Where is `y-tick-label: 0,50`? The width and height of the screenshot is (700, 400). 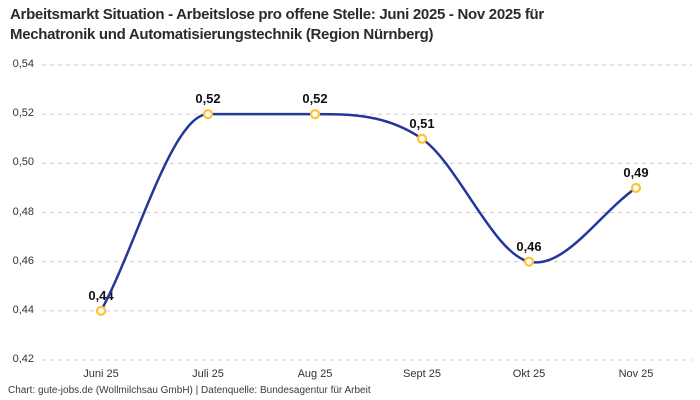 y-tick-label: 0,50 is located at coordinates (23, 162).